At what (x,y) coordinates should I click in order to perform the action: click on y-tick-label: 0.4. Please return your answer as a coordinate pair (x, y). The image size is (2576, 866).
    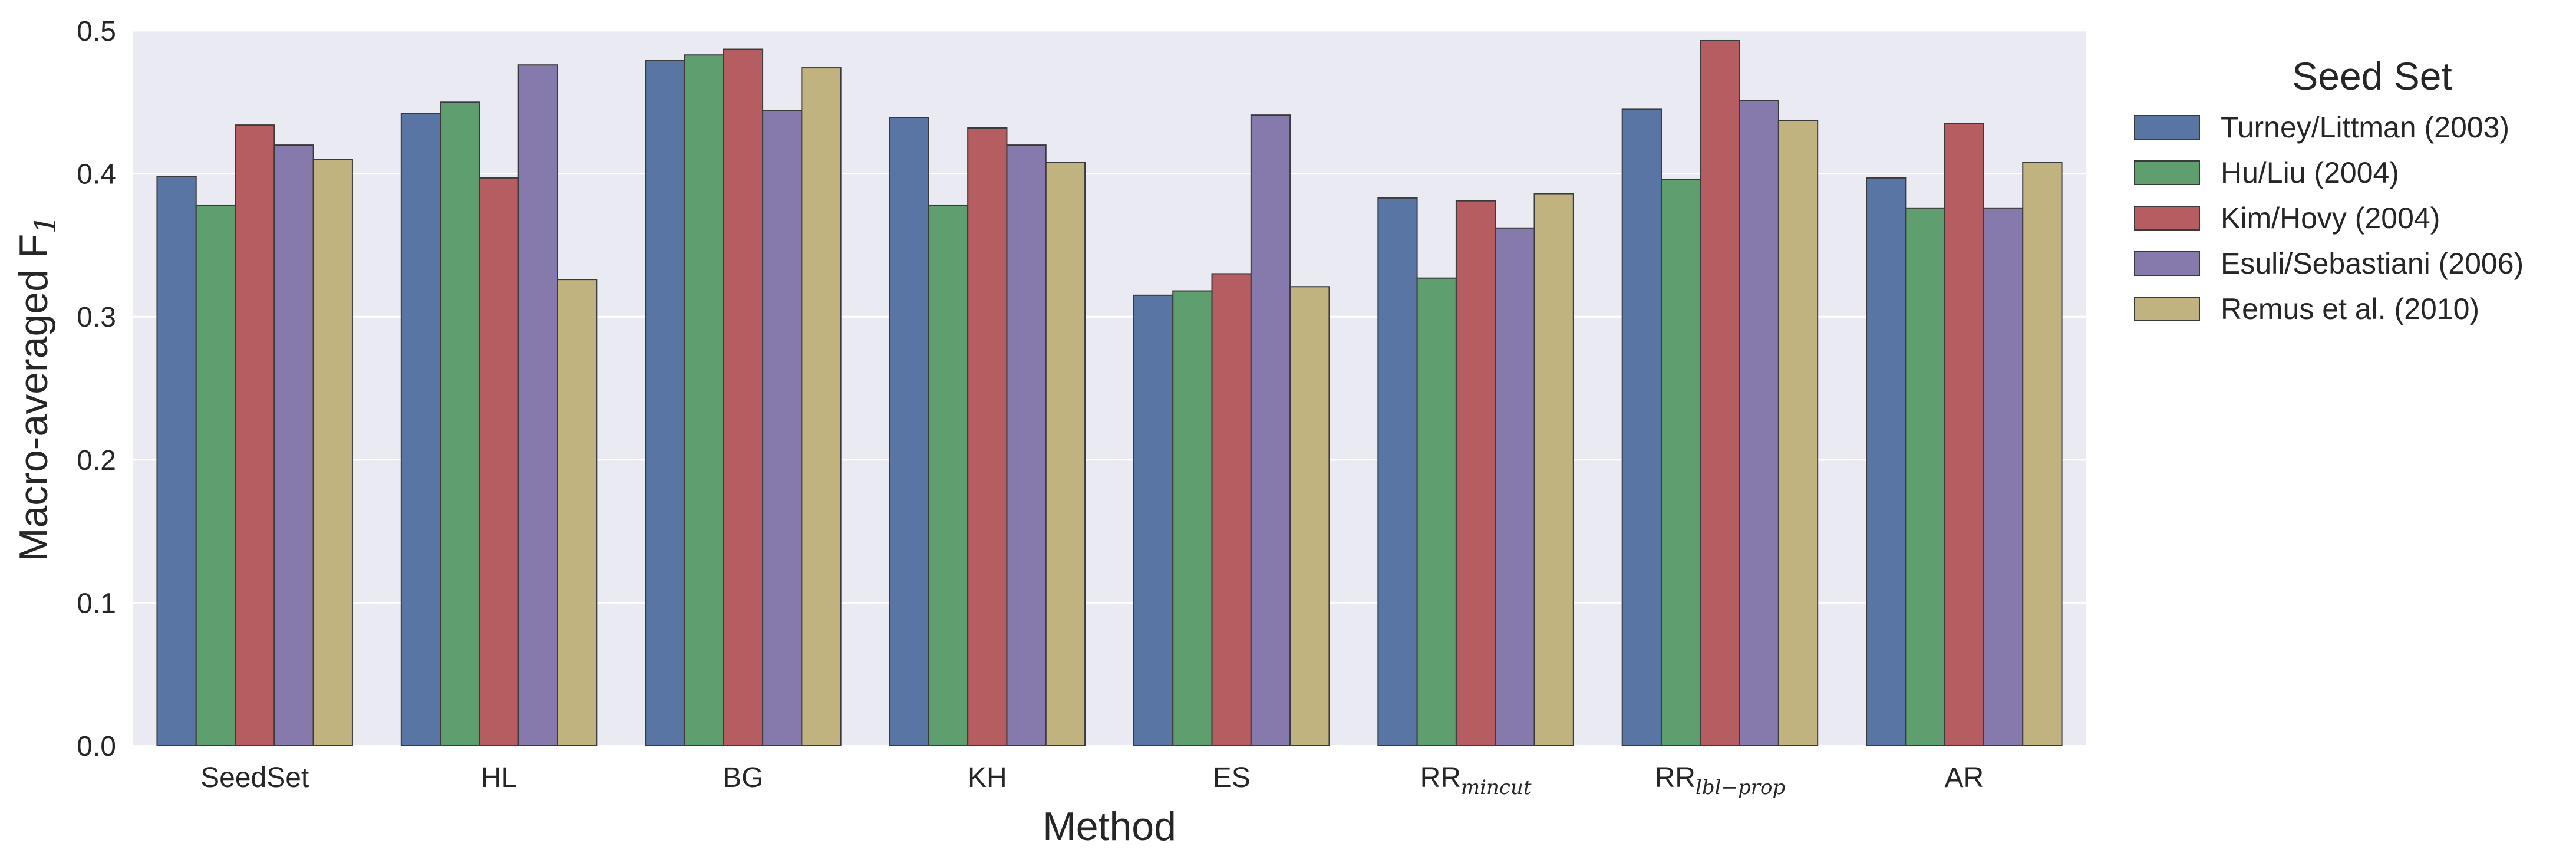
    Looking at the image, I should click on (97, 175).